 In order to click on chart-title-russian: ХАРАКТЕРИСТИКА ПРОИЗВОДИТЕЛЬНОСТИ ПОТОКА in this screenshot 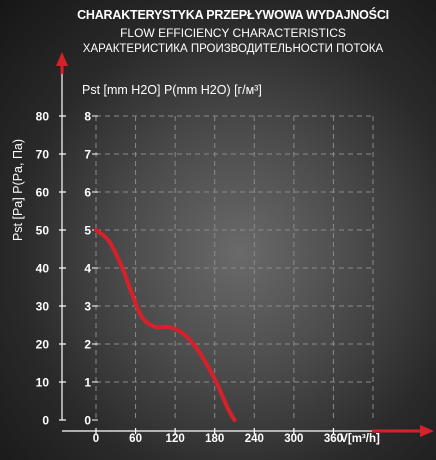, I will do `click(233, 49)`.